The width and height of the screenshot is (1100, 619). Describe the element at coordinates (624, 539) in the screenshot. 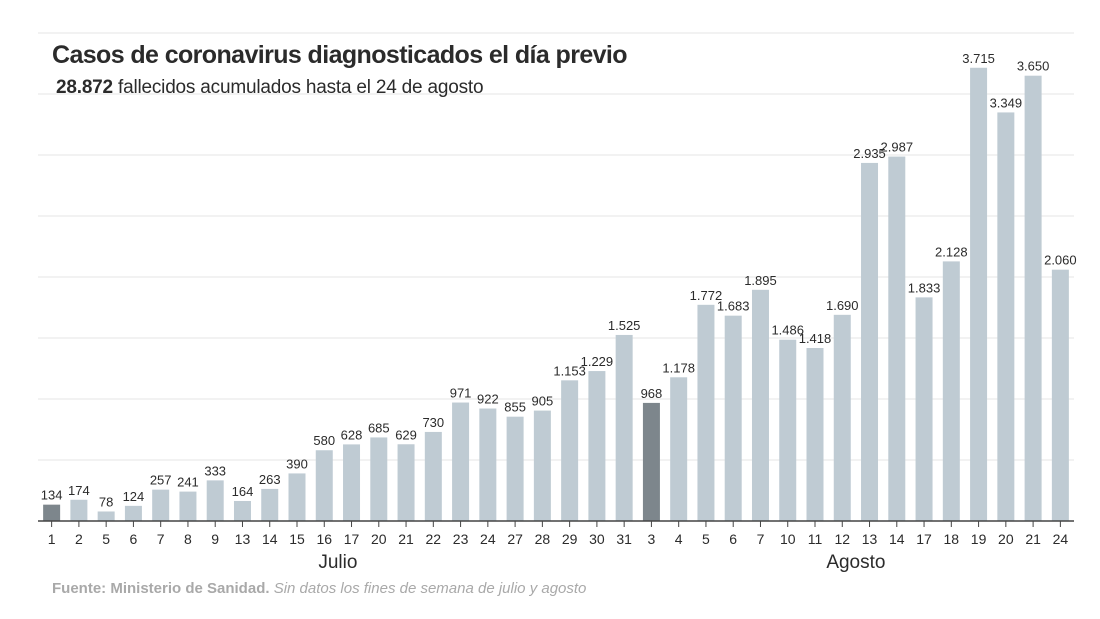

I see `x-tick-label: 31` at that location.